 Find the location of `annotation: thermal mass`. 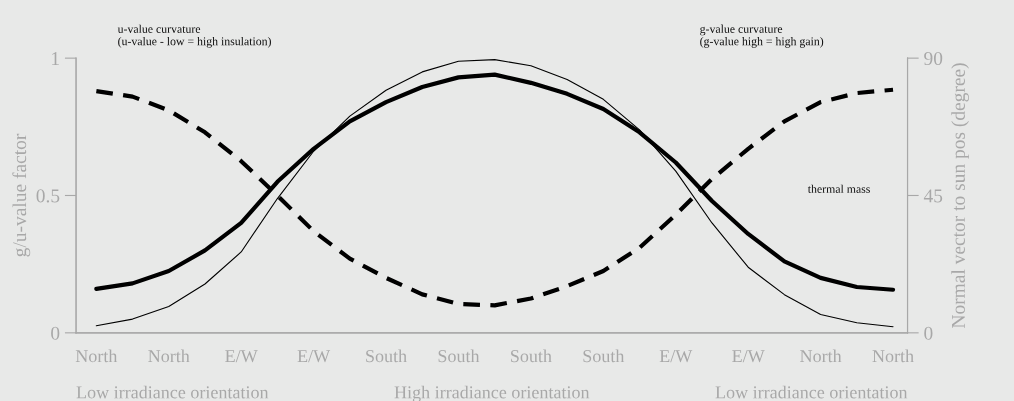

annotation: thermal mass is located at coordinates (838, 188).